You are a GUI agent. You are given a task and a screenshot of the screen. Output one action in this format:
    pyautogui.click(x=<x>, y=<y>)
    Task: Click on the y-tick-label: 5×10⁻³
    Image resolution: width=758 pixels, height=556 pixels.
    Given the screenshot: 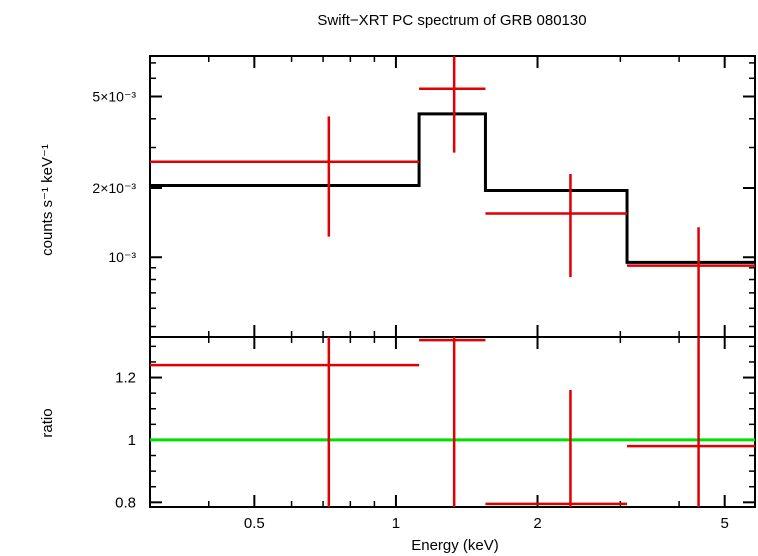 What is the action you would take?
    pyautogui.click(x=114, y=96)
    